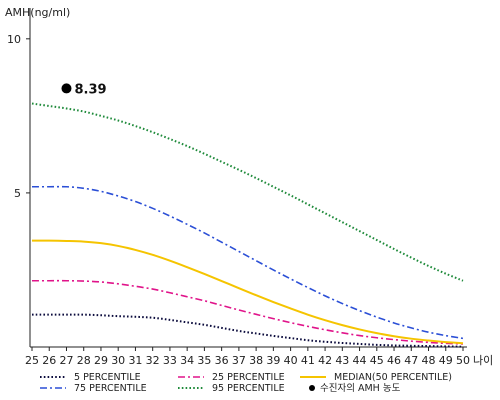  What do you see at coordinates (32, 360) in the screenshot?
I see `x-tick-label: 25` at bounding box center [32, 360].